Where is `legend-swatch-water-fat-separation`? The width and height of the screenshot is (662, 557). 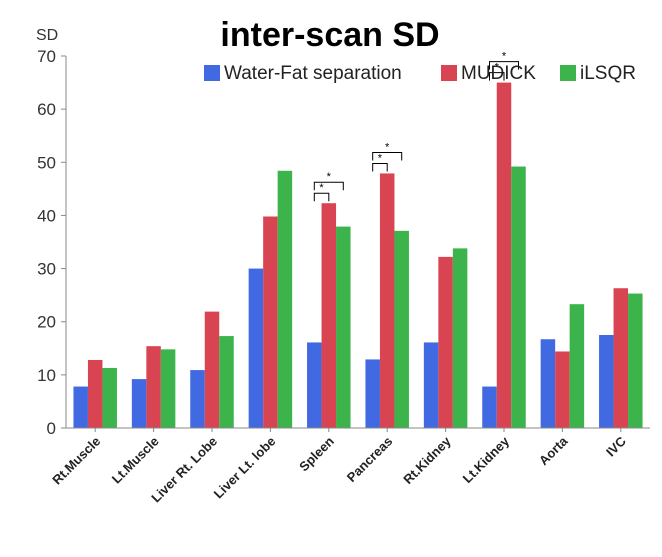
legend-swatch-water-fat-separation is located at coordinates (212, 73).